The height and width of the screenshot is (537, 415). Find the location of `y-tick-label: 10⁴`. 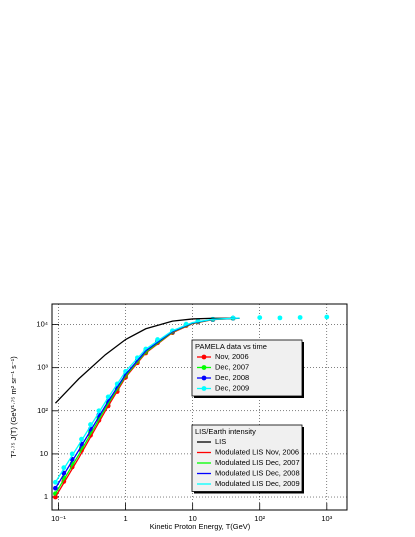

y-tick-label: 10⁴ is located at coordinates (42, 324).